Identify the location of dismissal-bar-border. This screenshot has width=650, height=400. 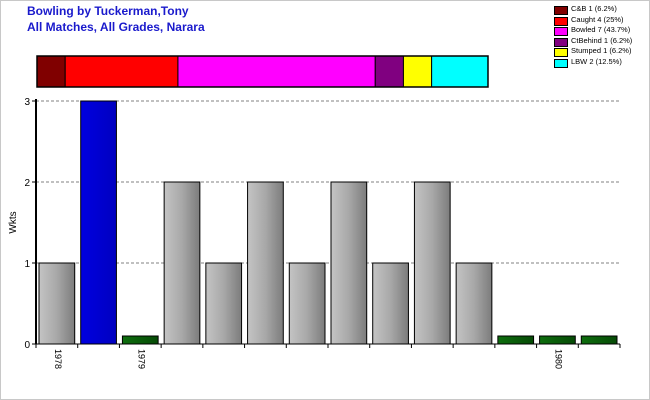
(262, 71).